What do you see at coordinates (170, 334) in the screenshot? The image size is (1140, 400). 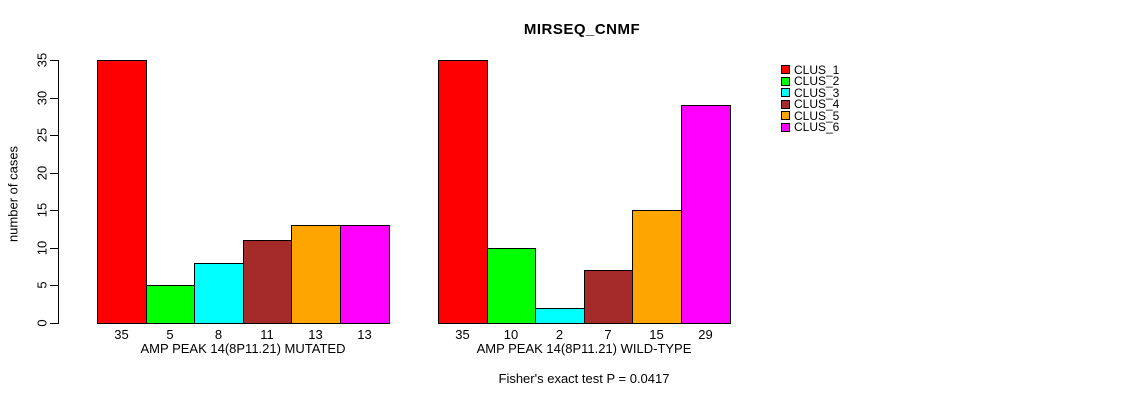 I see `bar-value-label: 5` at bounding box center [170, 334].